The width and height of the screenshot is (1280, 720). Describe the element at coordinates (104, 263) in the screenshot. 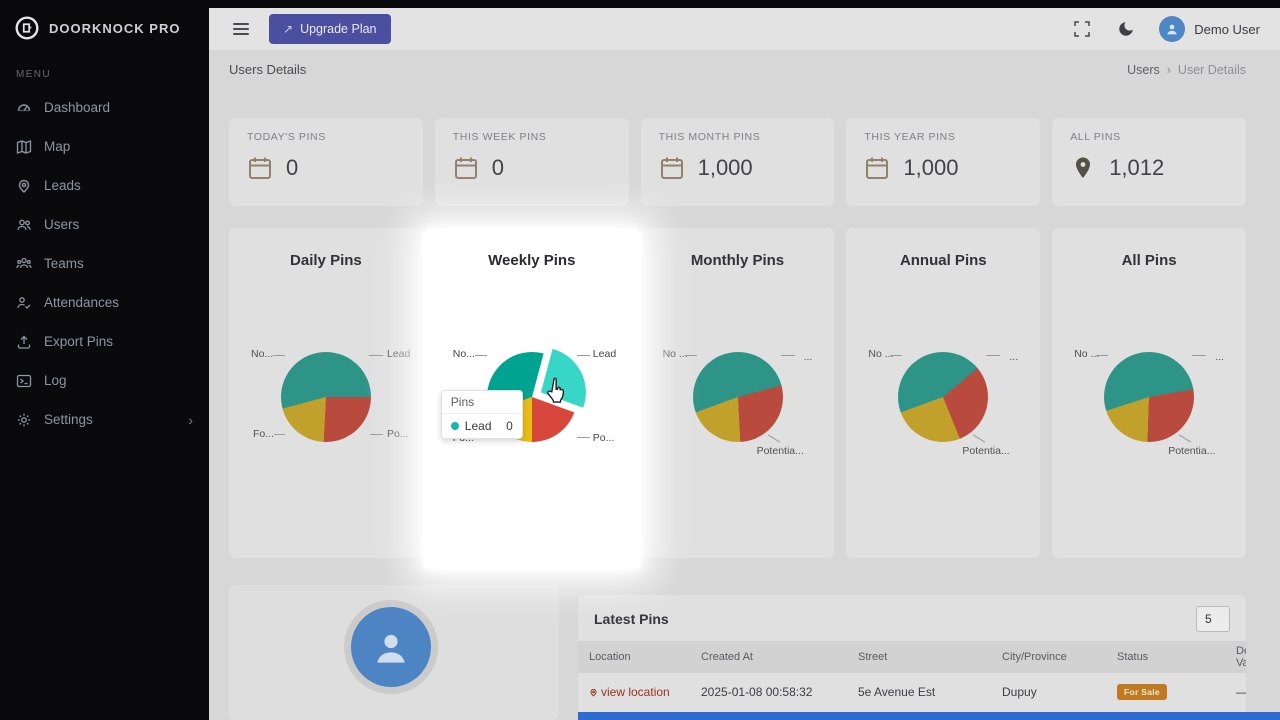

I see `sidebar-item-teams: Teams` at that location.